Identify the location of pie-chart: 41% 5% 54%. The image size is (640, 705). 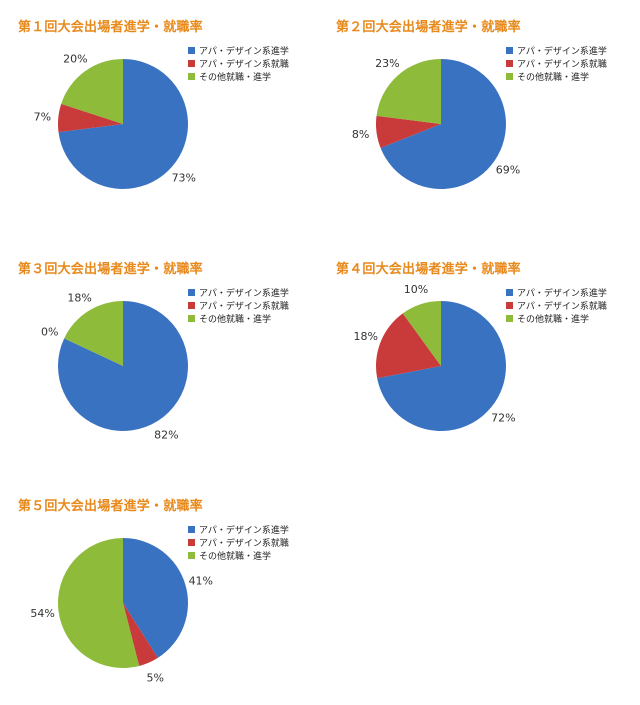
(121, 611).